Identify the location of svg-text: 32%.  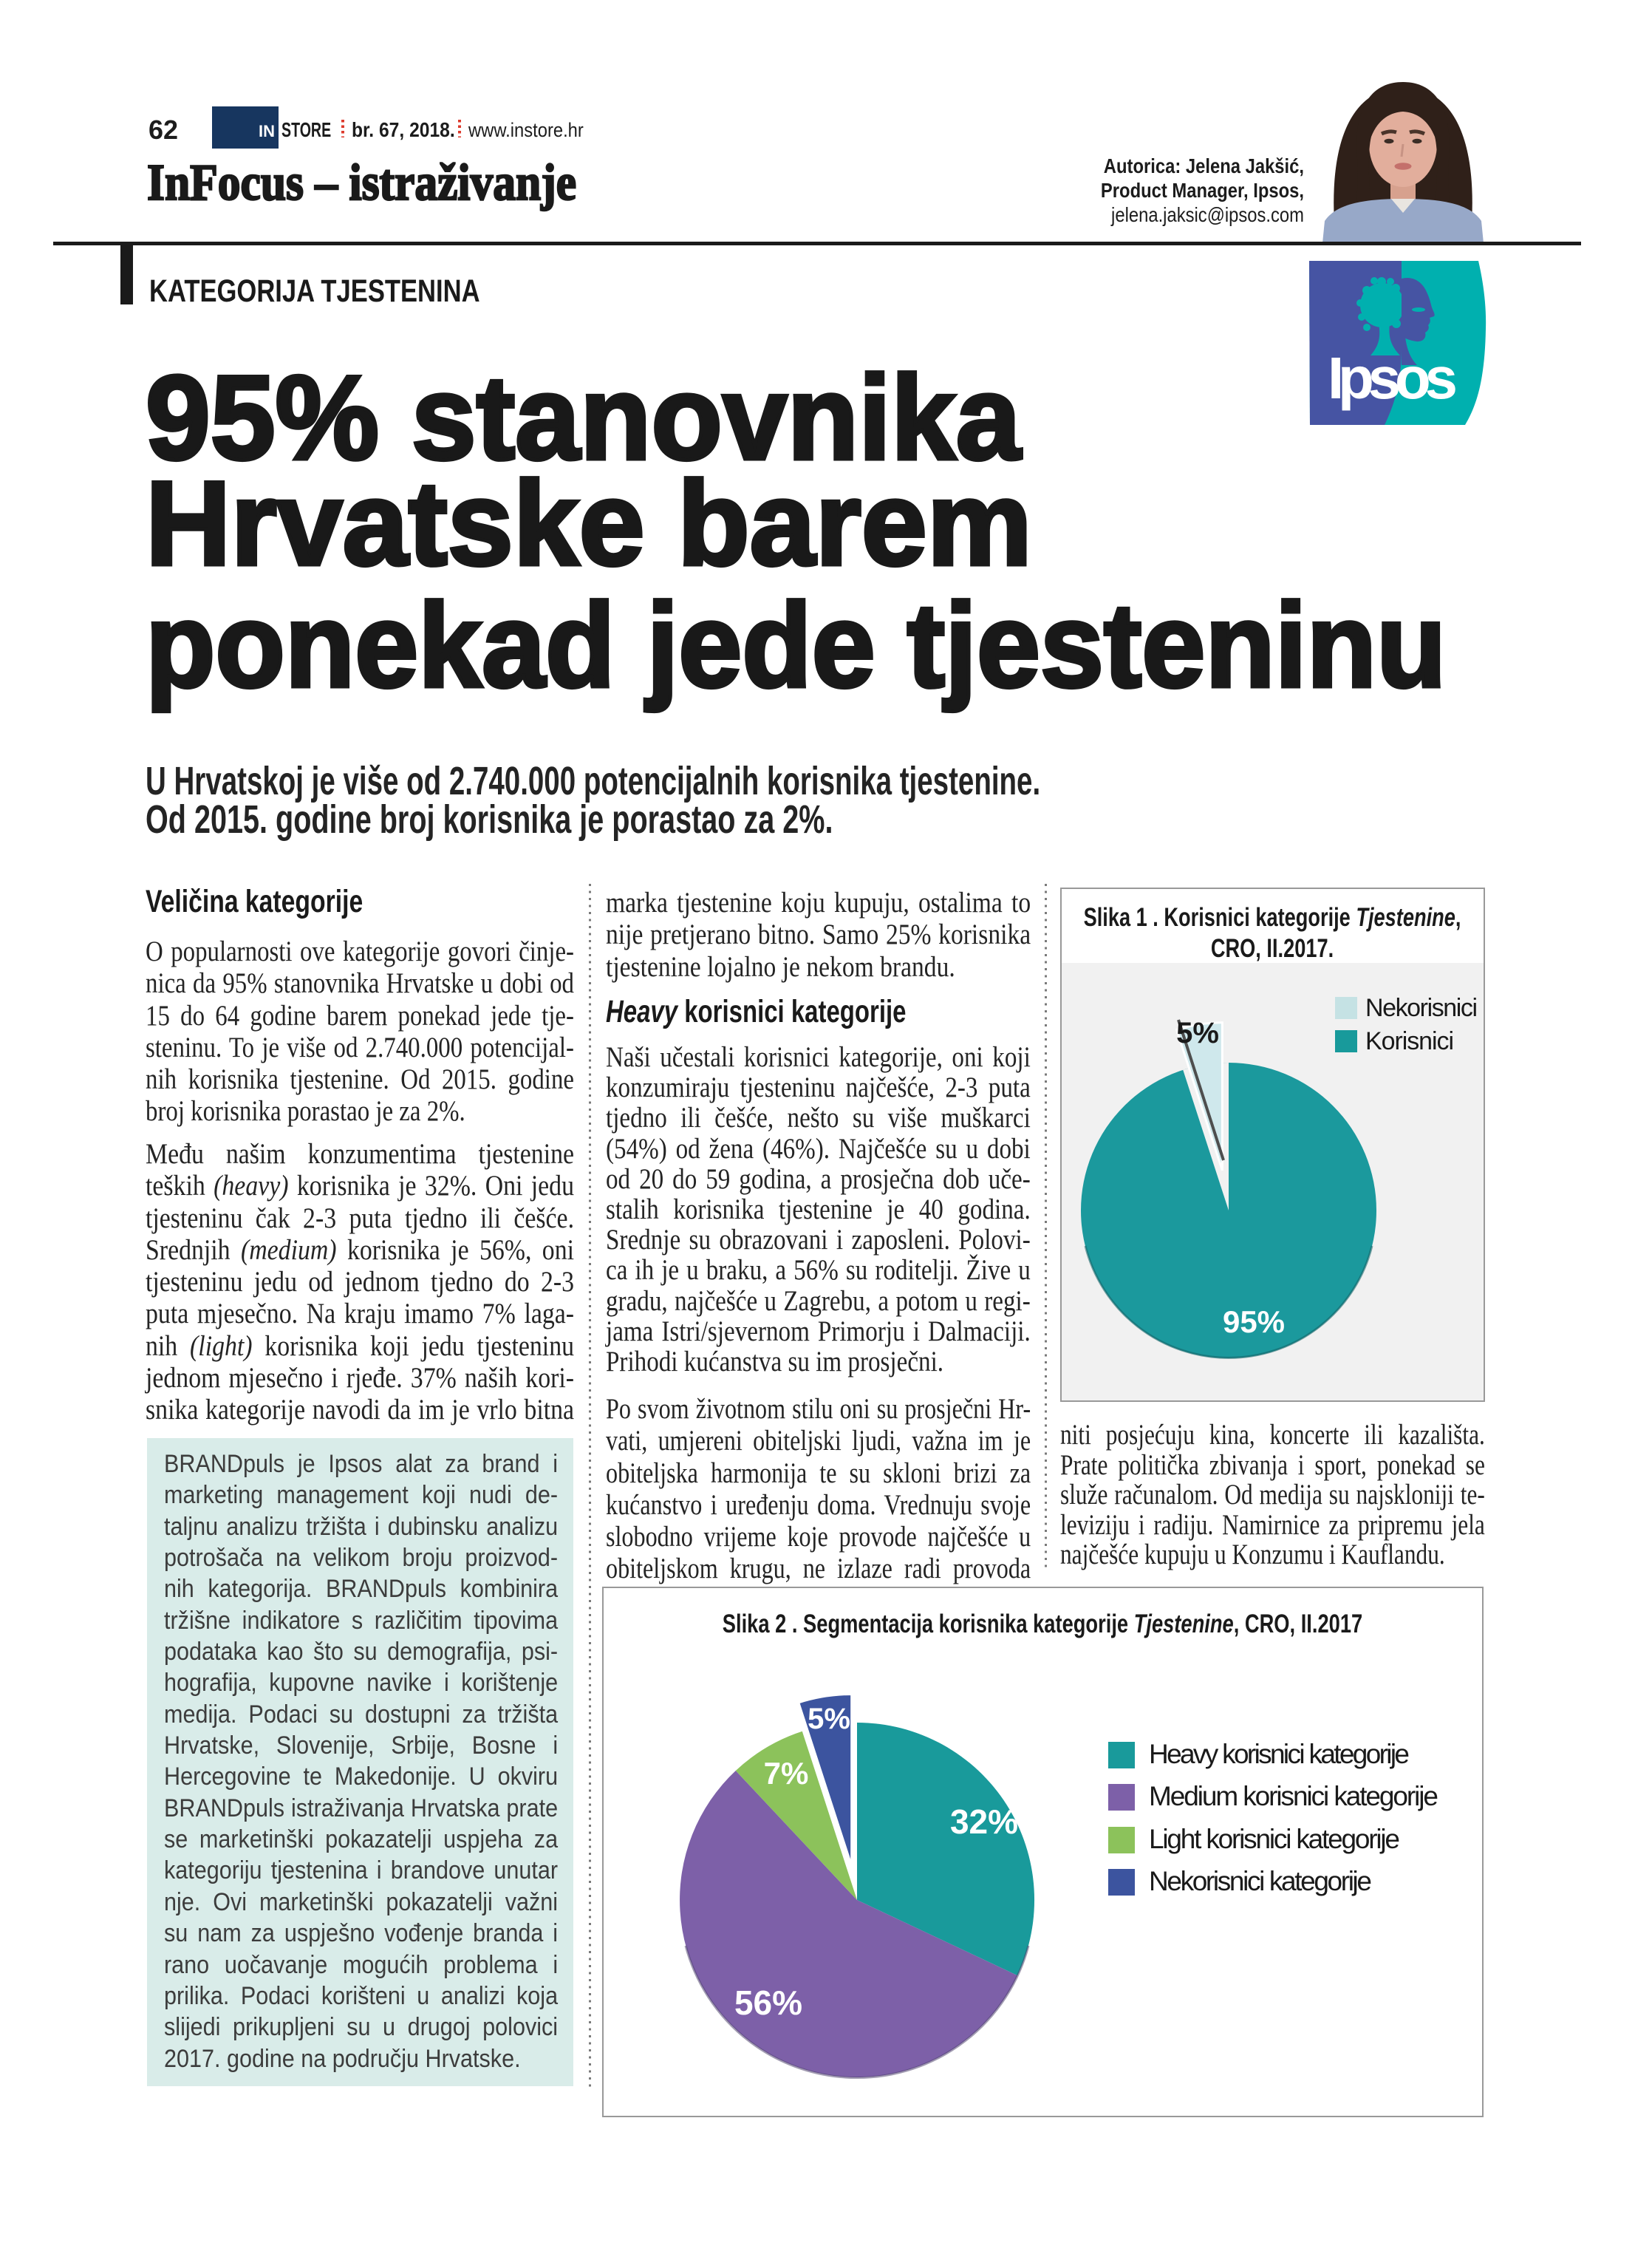
(984, 1821).